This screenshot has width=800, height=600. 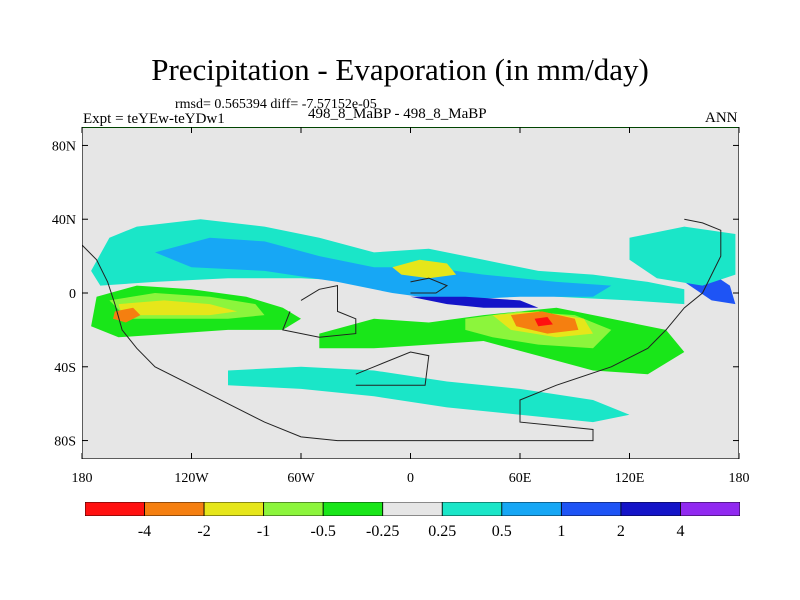 What do you see at coordinates (276, 104) in the screenshot?
I see `stats-label: rmsd= 0.565394 diff= -7.57152e-05` at bounding box center [276, 104].